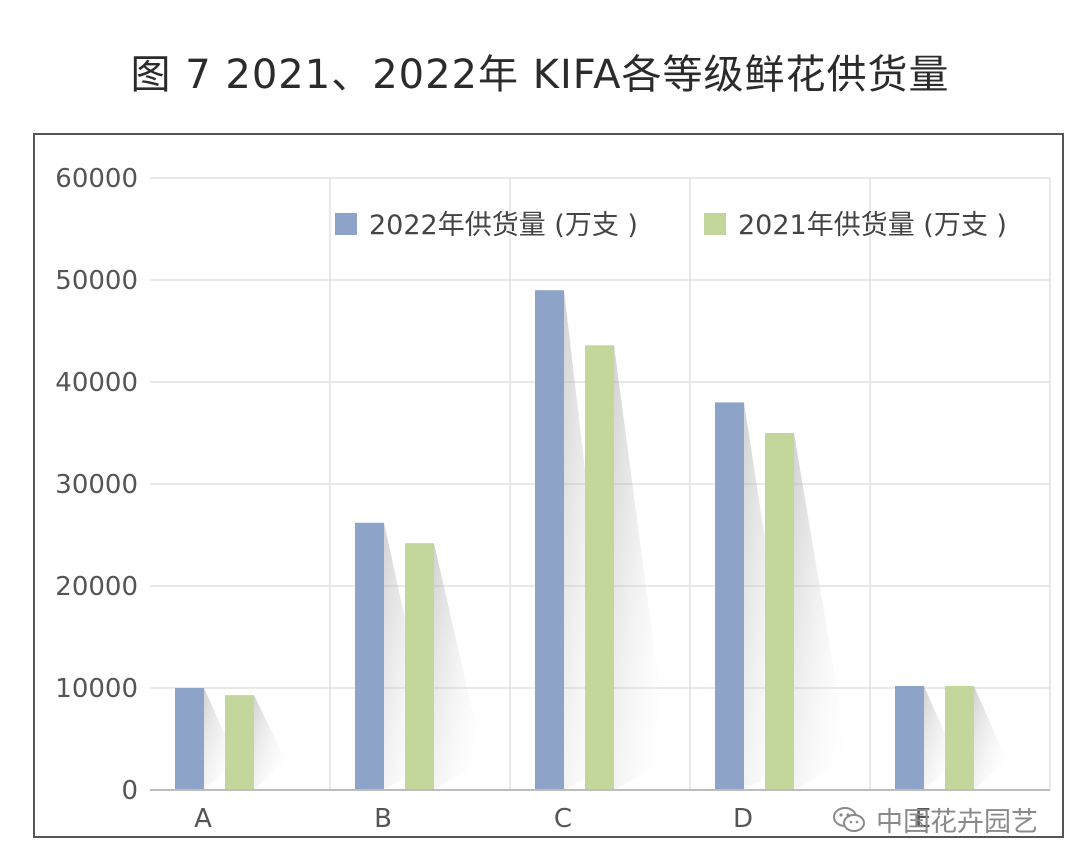 Image resolution: width=1080 pixels, height=867 pixels. What do you see at coordinates (96, 179) in the screenshot?
I see `y-tick-label: 60000` at bounding box center [96, 179].